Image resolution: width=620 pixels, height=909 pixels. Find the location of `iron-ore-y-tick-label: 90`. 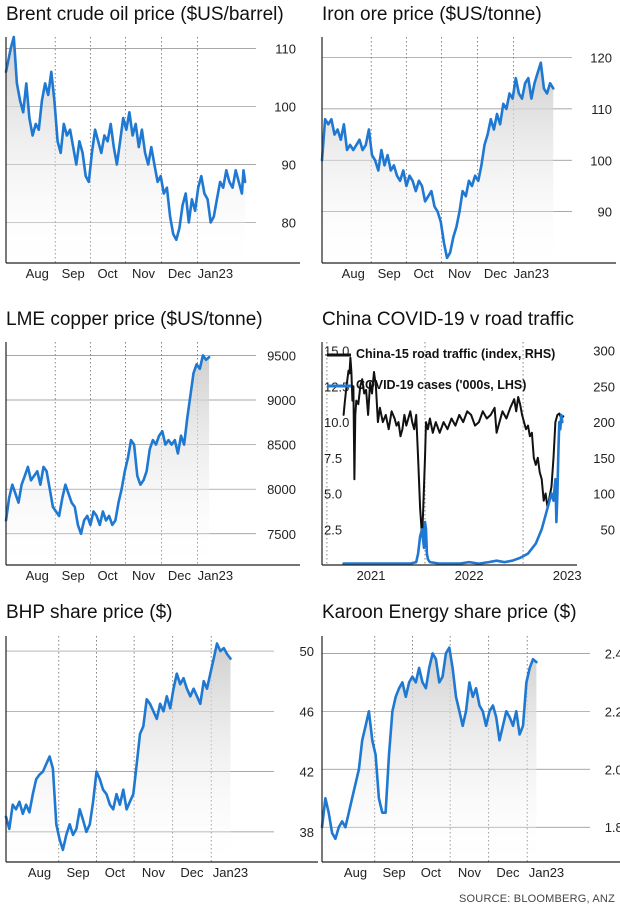

iron-ore-y-tick-label: 90 is located at coordinates (605, 212).